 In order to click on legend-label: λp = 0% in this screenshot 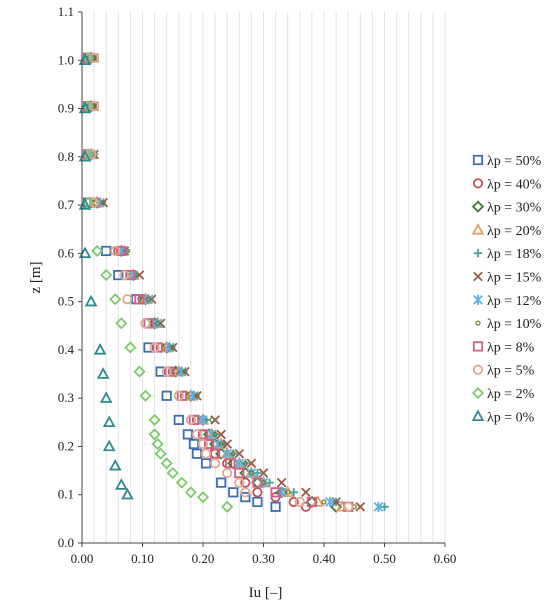, I will do `click(511, 417)`.